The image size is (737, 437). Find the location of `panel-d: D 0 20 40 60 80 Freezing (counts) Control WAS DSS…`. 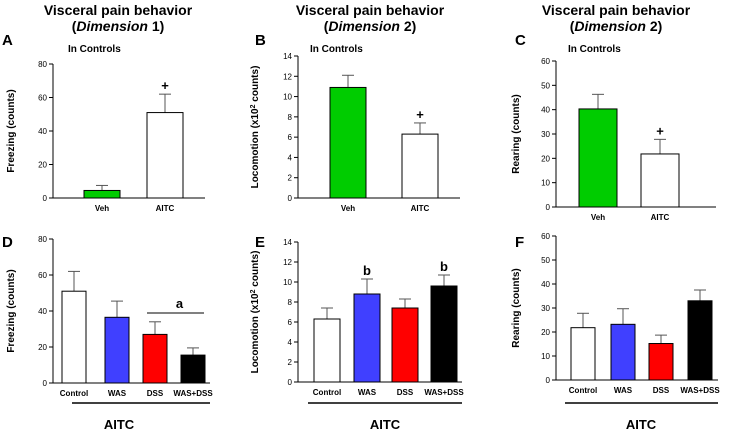

panel-d: D 0 20 40 60 80 Freezing (counts) Control WAS DSS… is located at coordinates (107, 333).